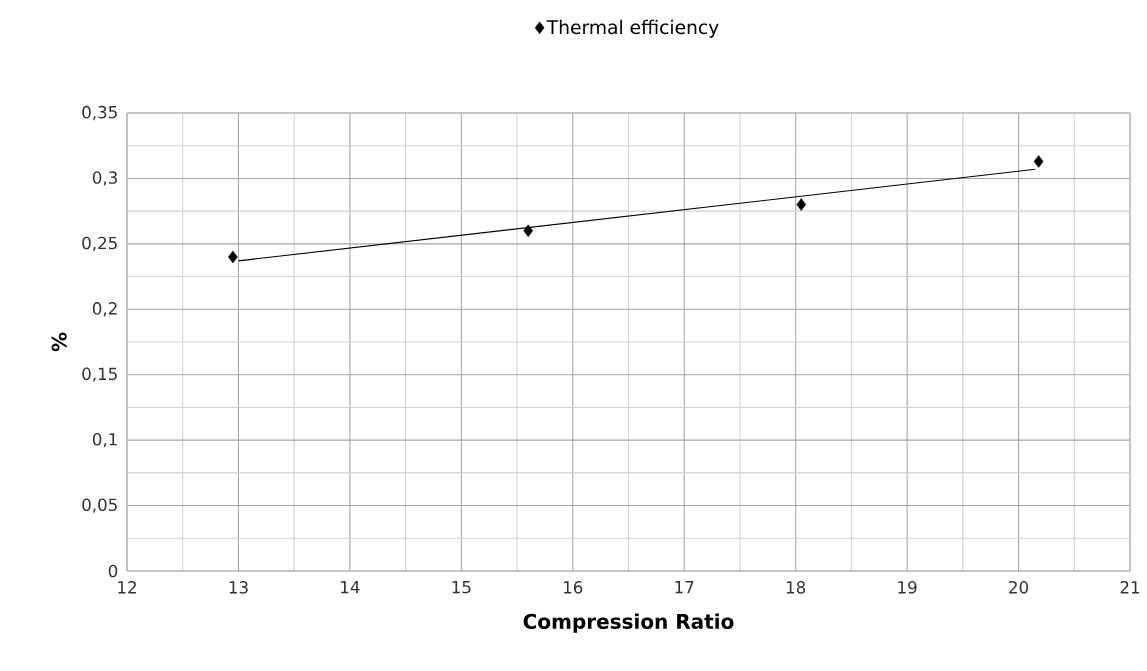  What do you see at coordinates (99, 505) in the screenshot?
I see `y-tick-label: 0,05` at bounding box center [99, 505].